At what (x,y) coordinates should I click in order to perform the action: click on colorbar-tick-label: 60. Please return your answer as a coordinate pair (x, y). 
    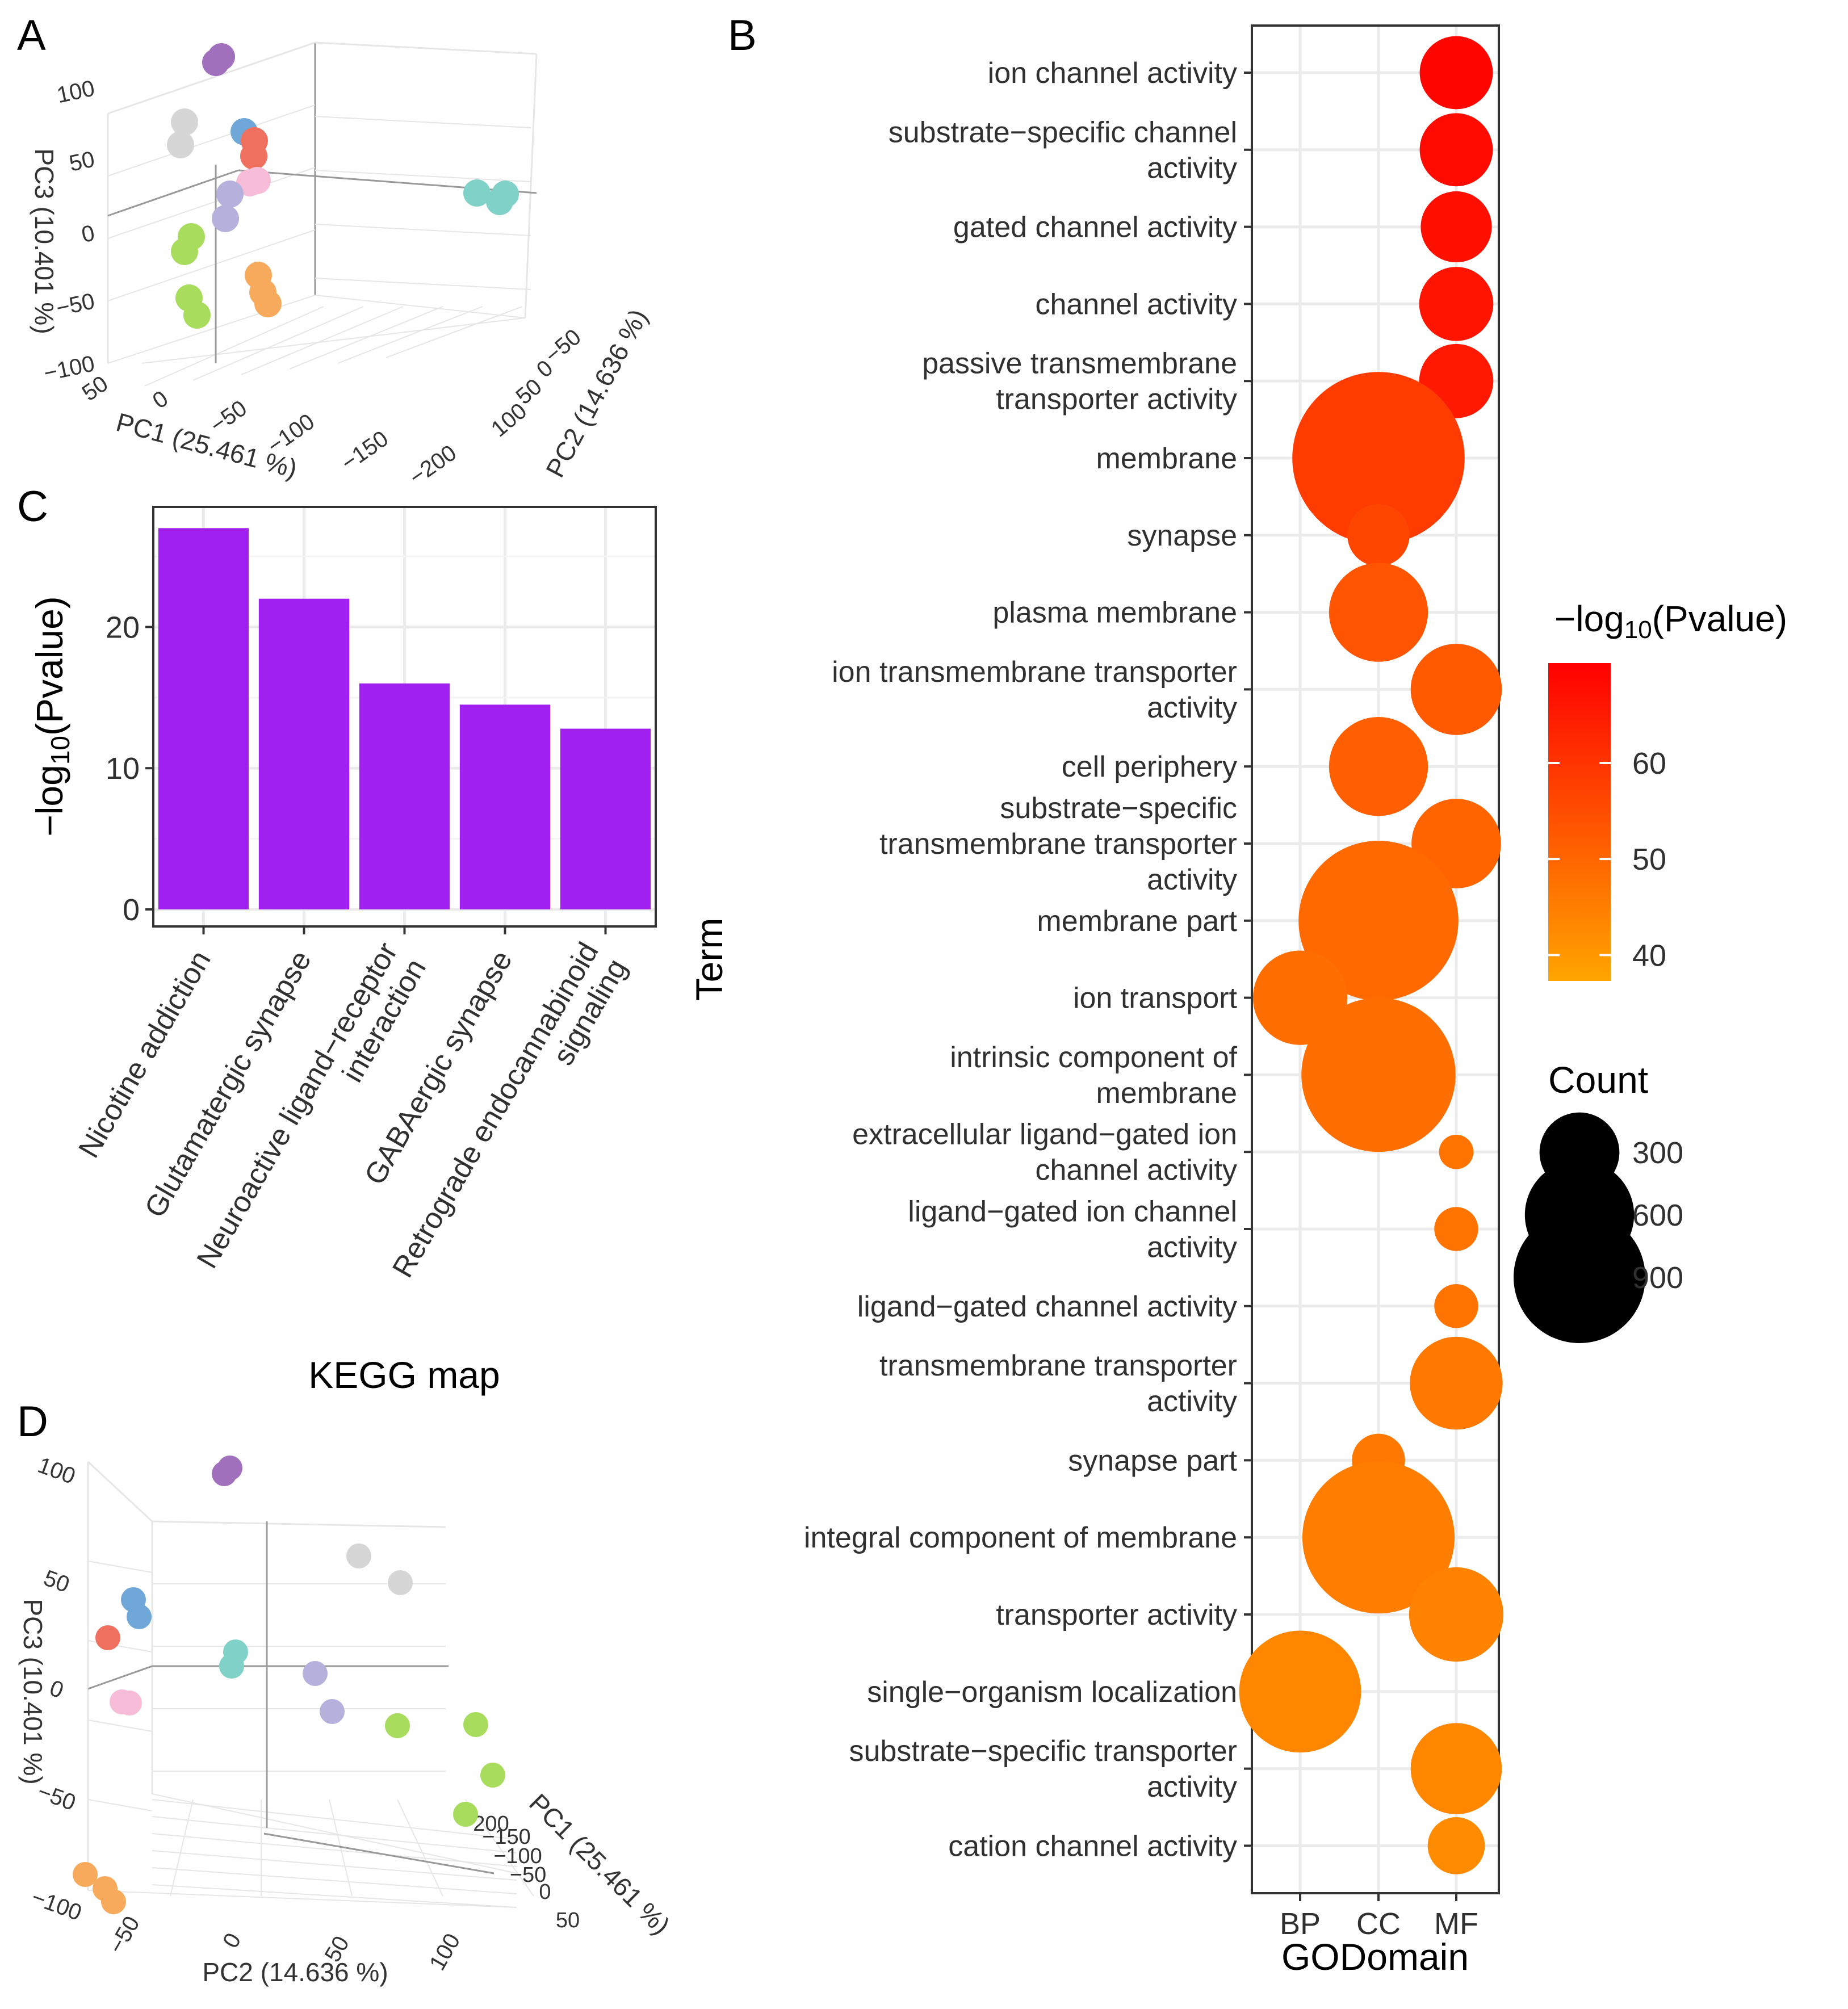
    Looking at the image, I should click on (1649, 763).